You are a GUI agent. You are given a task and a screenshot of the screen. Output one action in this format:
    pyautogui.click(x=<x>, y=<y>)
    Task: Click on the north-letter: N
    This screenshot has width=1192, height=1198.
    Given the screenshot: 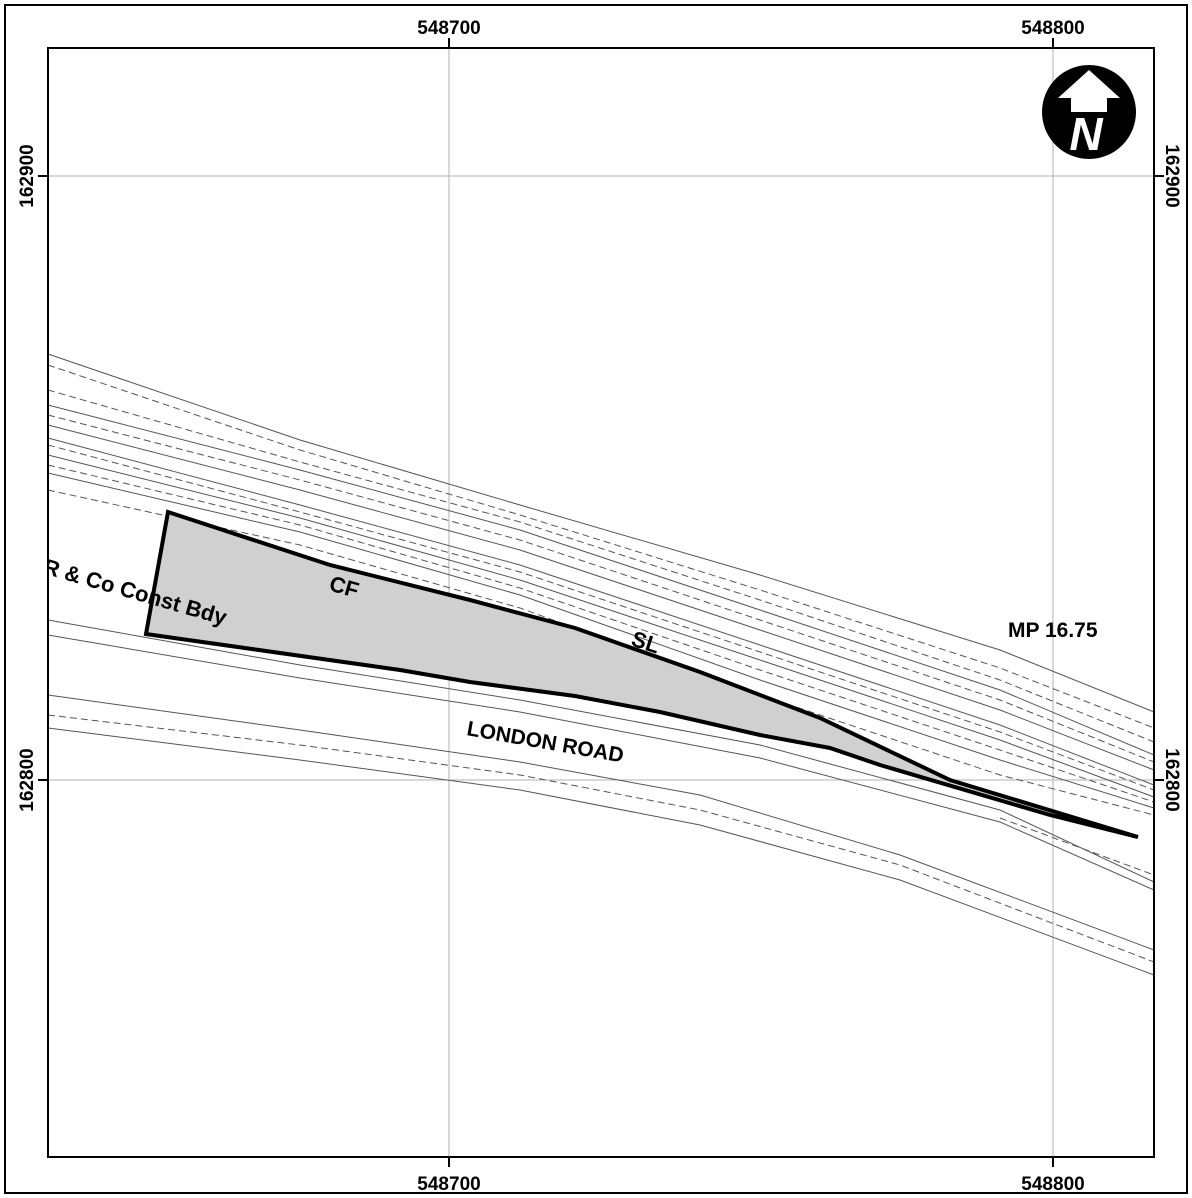 What is the action you would take?
    pyautogui.click(x=1086, y=134)
    